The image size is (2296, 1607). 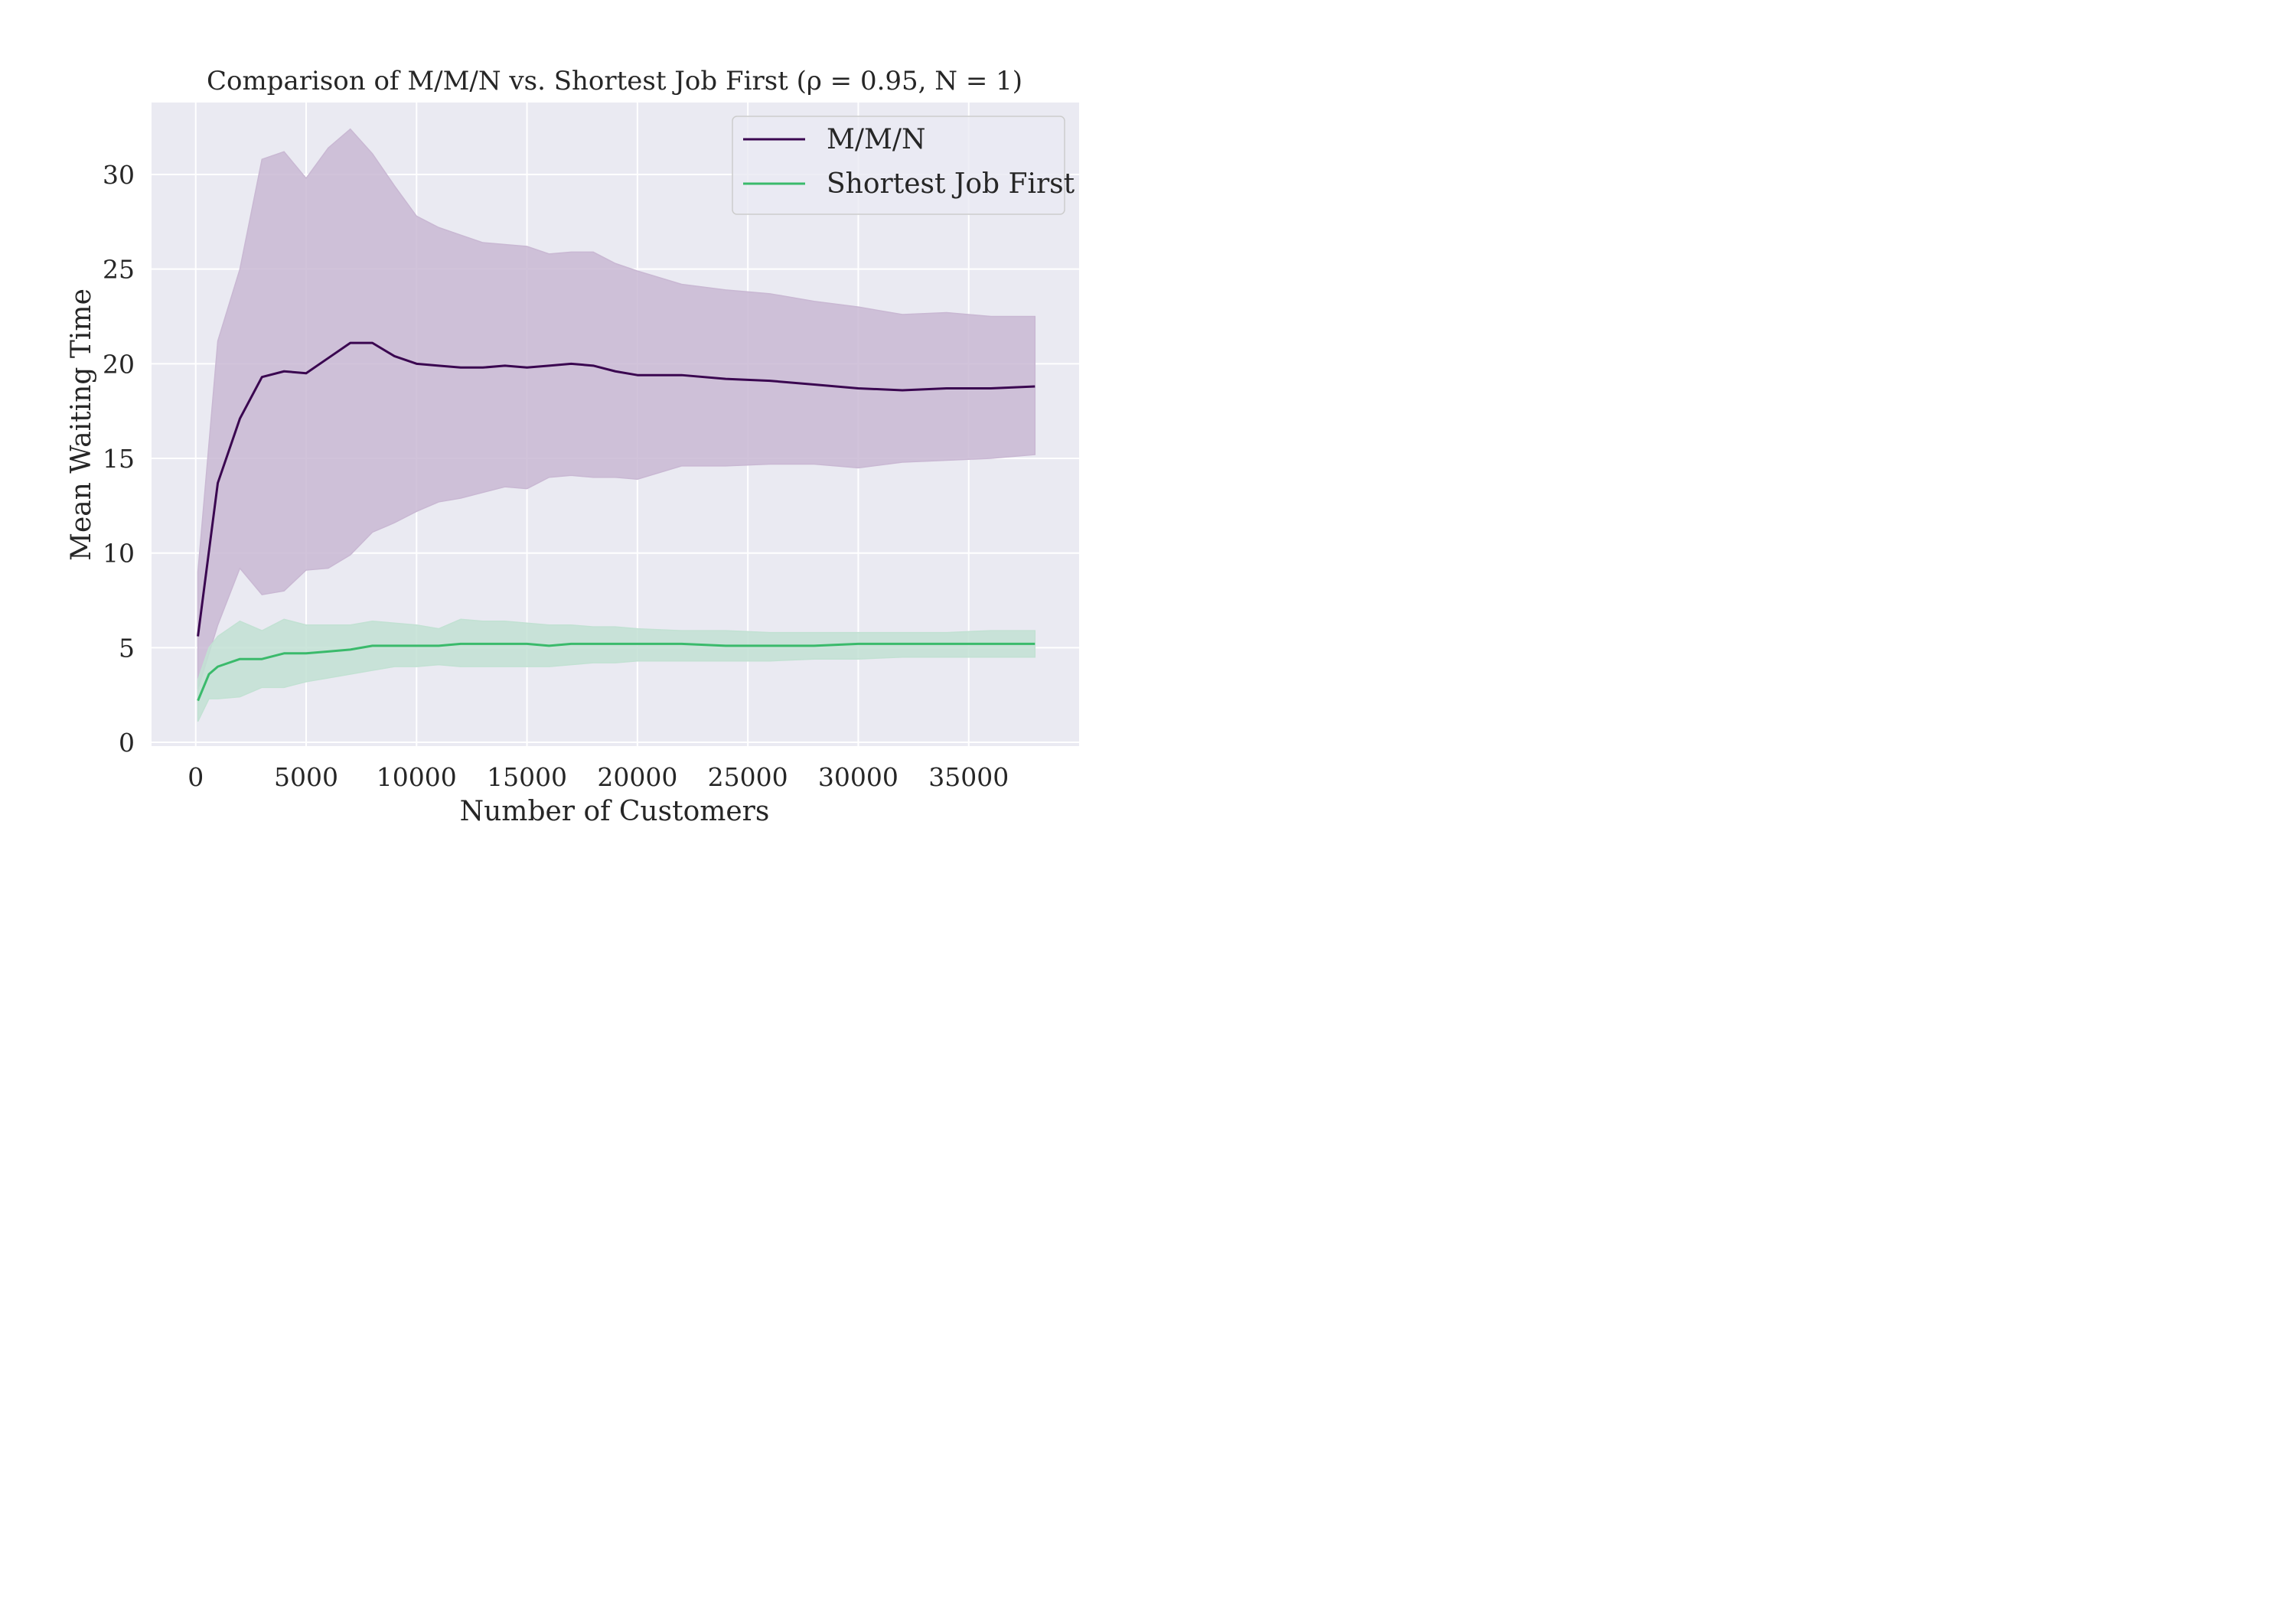 I want to click on y-tick-label: 5, so click(x=127, y=648).